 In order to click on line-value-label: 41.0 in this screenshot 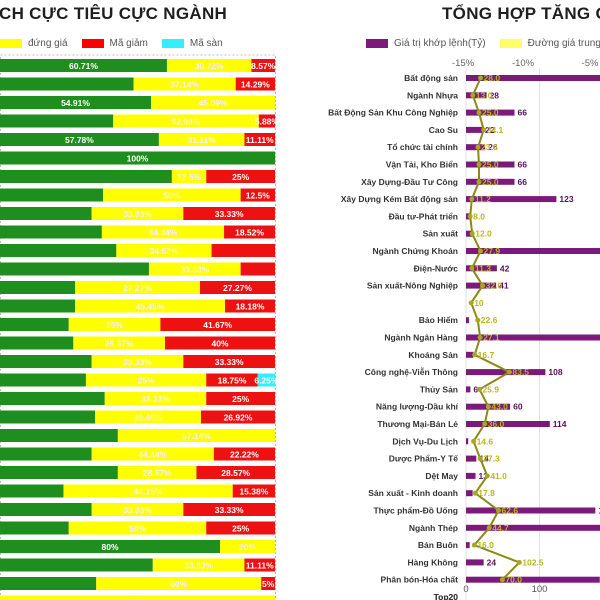, I will do `click(498, 476)`.